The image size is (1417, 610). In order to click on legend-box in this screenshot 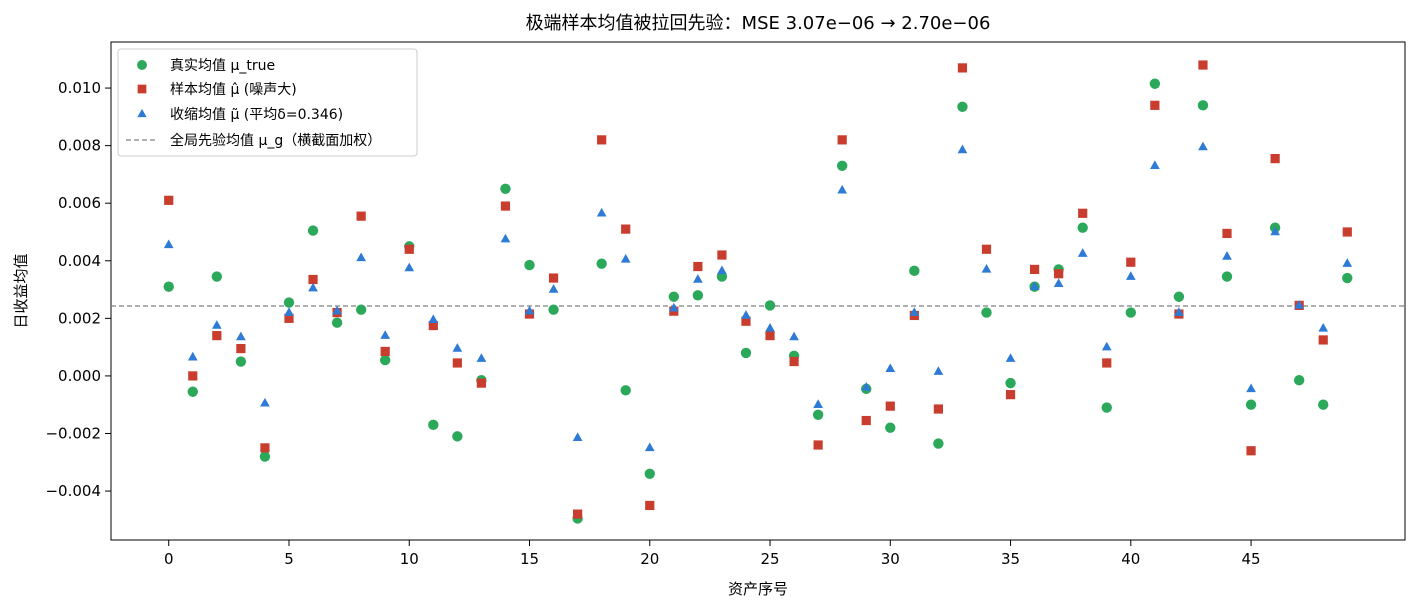, I will do `click(267, 102)`.